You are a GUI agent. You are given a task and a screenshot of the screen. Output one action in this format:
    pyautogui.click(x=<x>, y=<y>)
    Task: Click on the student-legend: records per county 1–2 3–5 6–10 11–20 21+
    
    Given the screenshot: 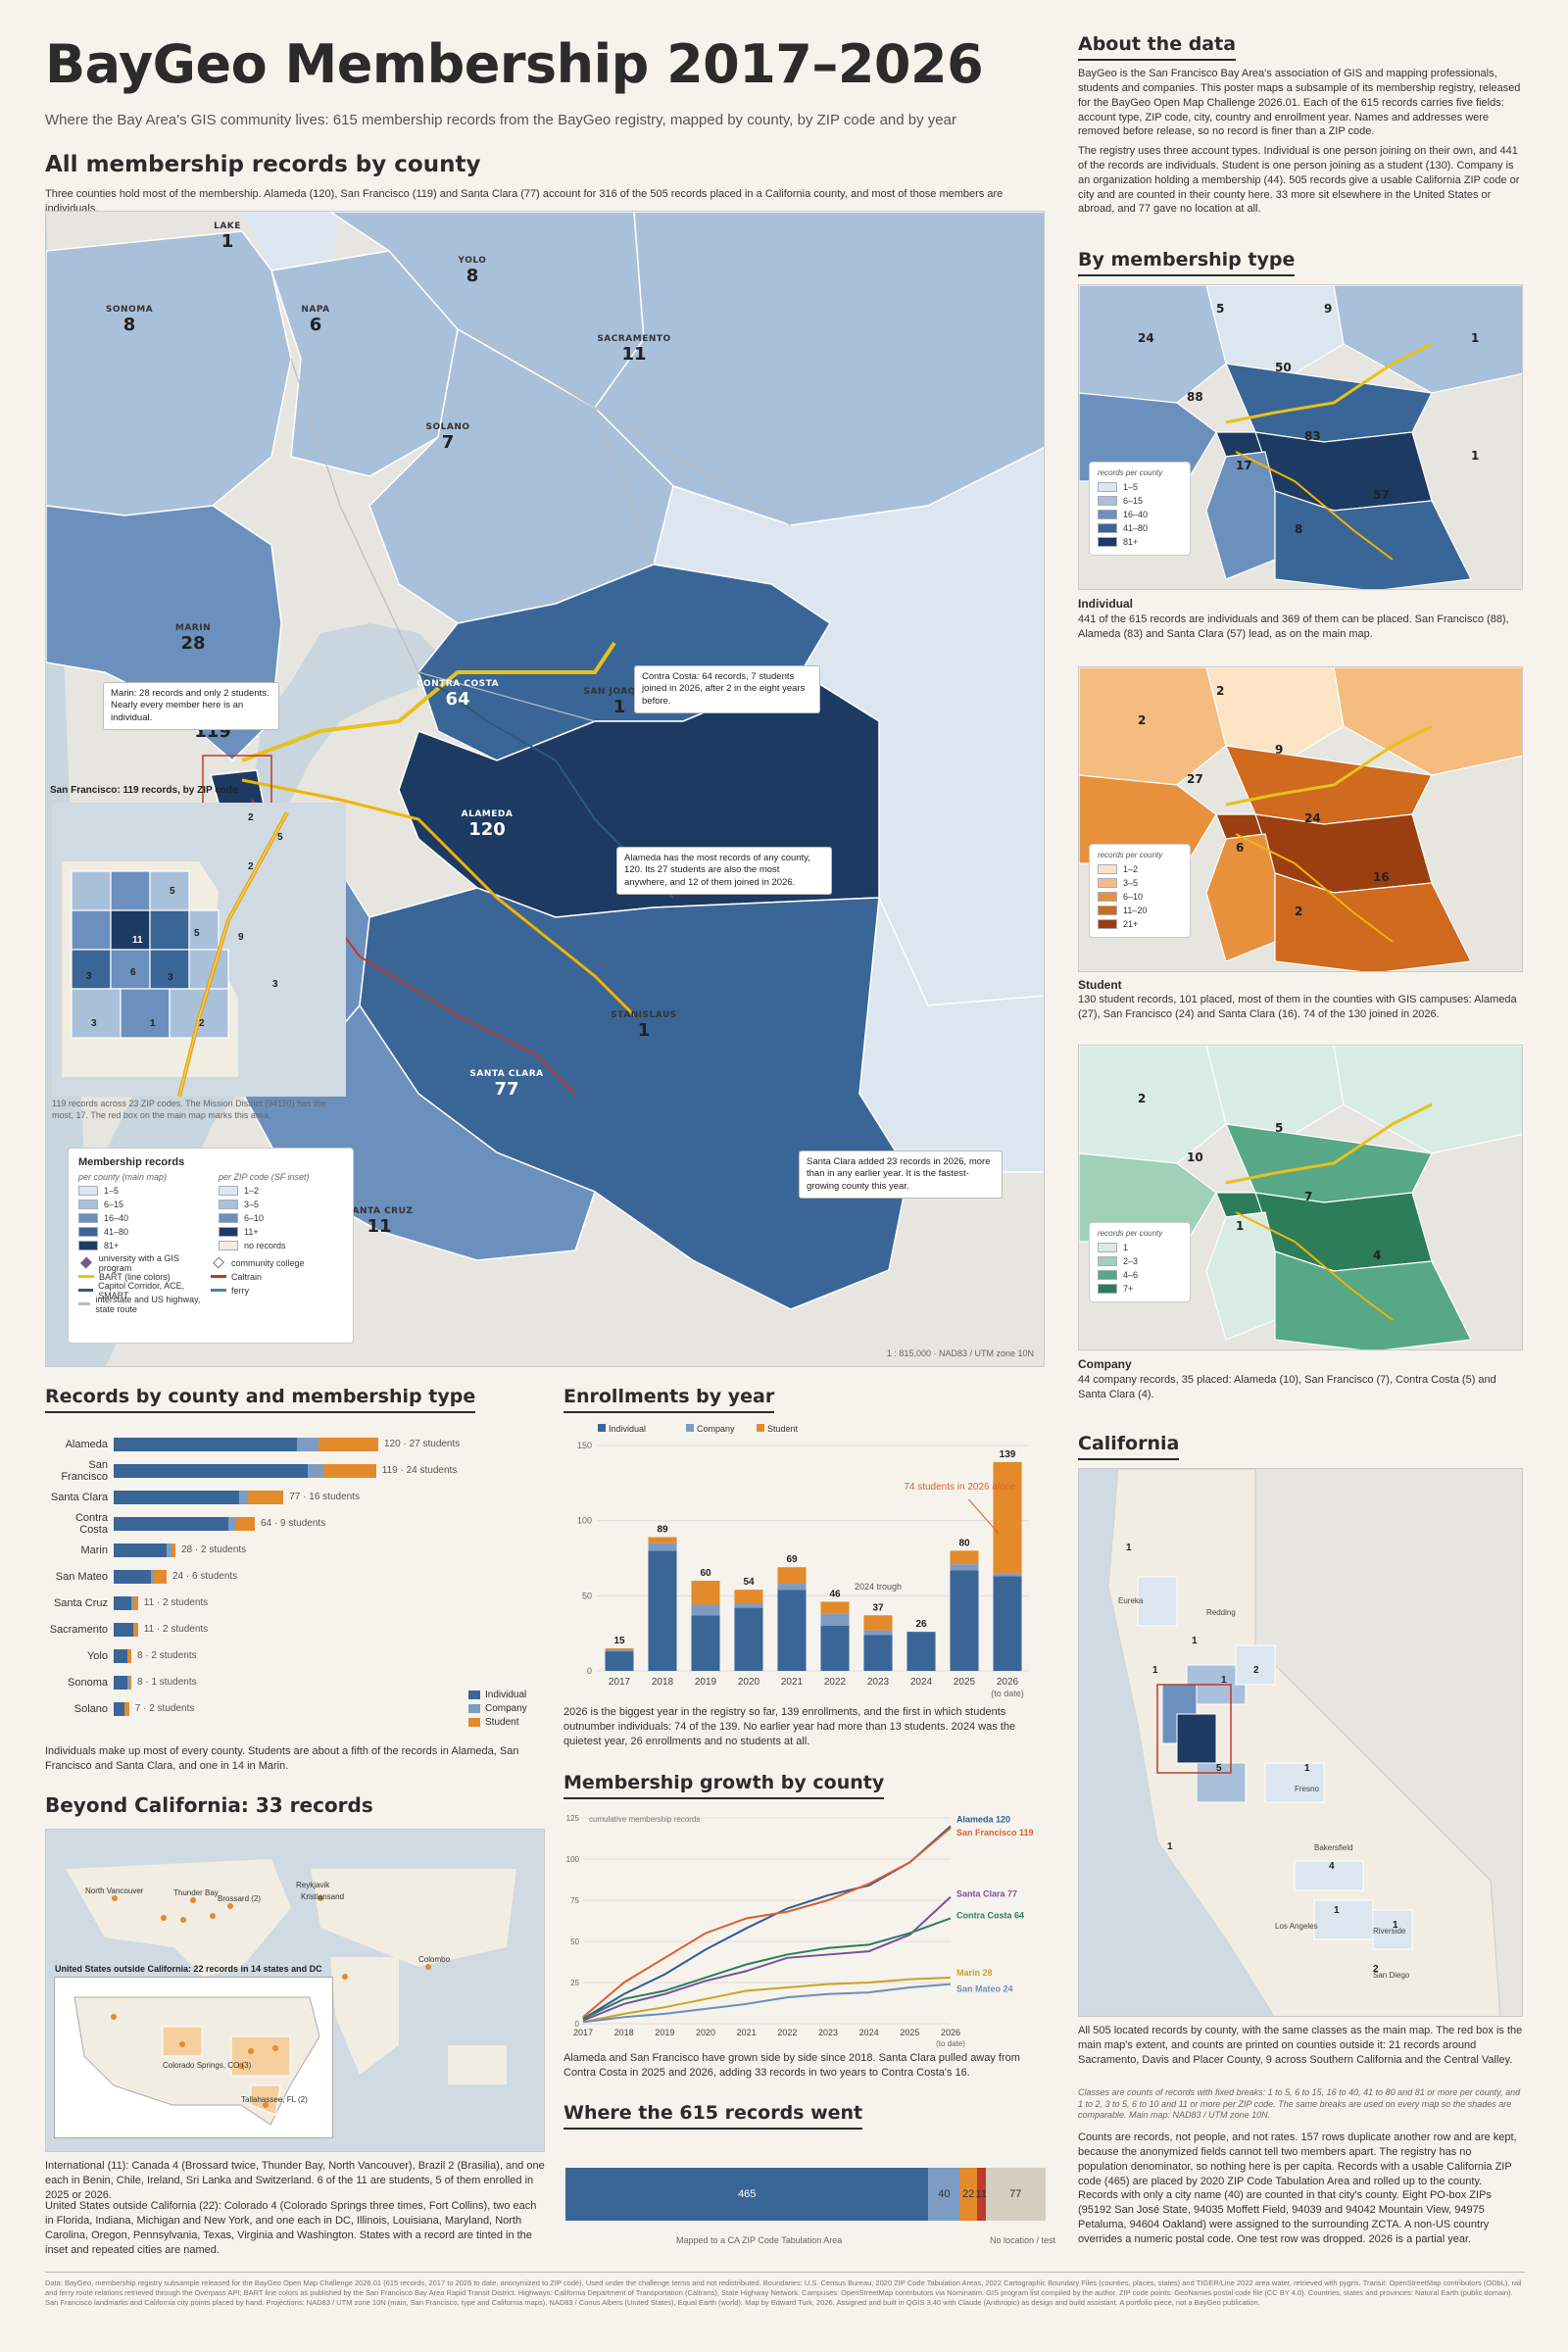 What is the action you would take?
    pyautogui.click(x=1140, y=891)
    